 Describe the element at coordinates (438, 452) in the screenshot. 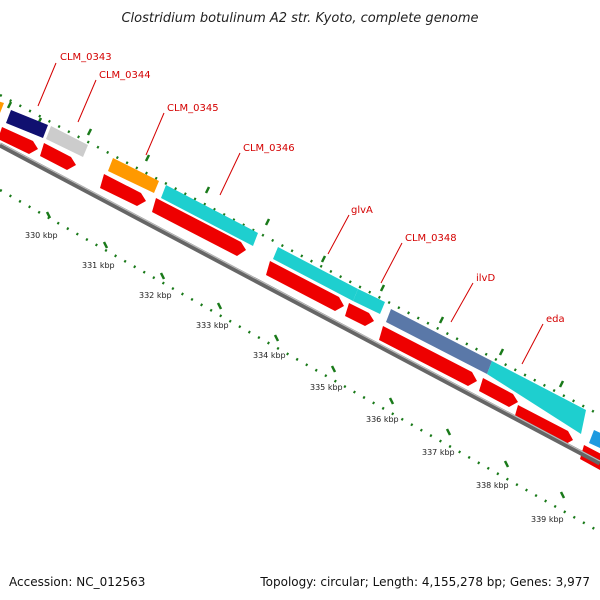

I see `kbp-label: 337 kbp` at that location.